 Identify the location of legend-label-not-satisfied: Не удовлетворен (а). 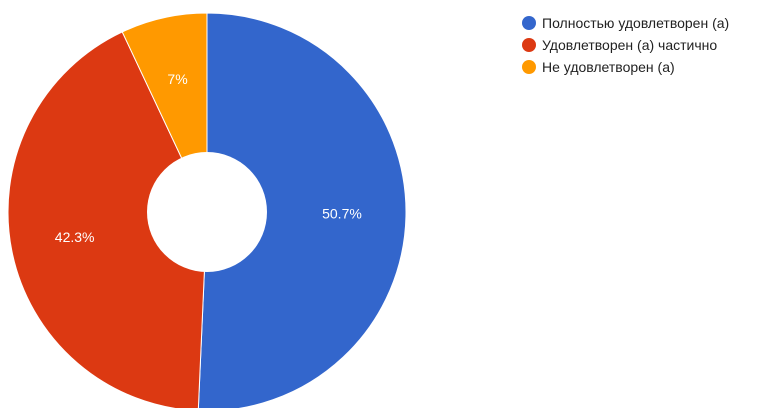
(608, 67).